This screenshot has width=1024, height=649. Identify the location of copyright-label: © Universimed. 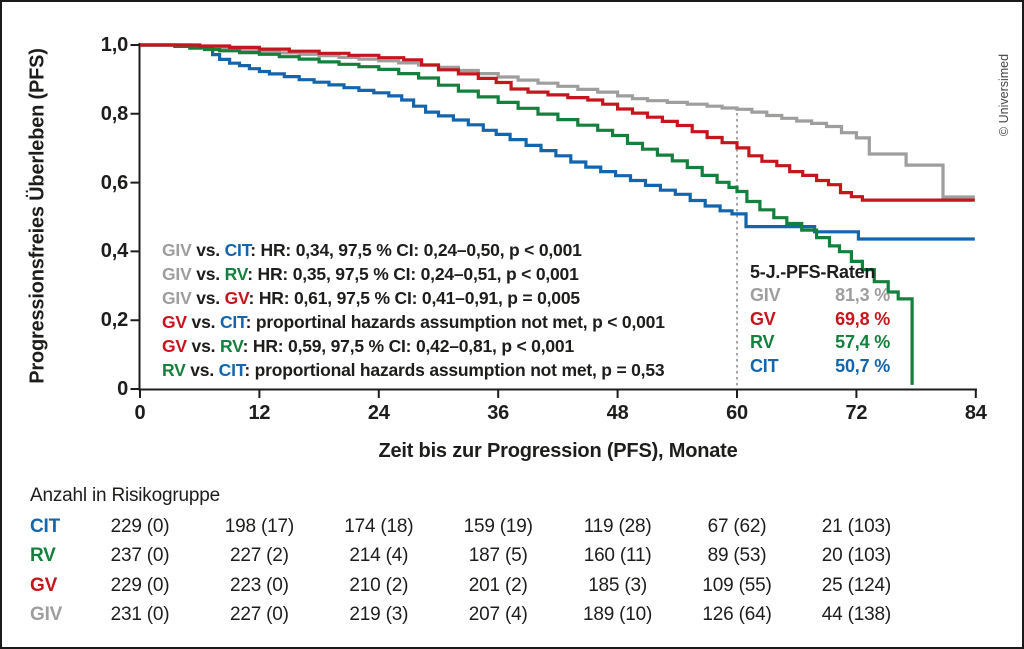
(1004, 95).